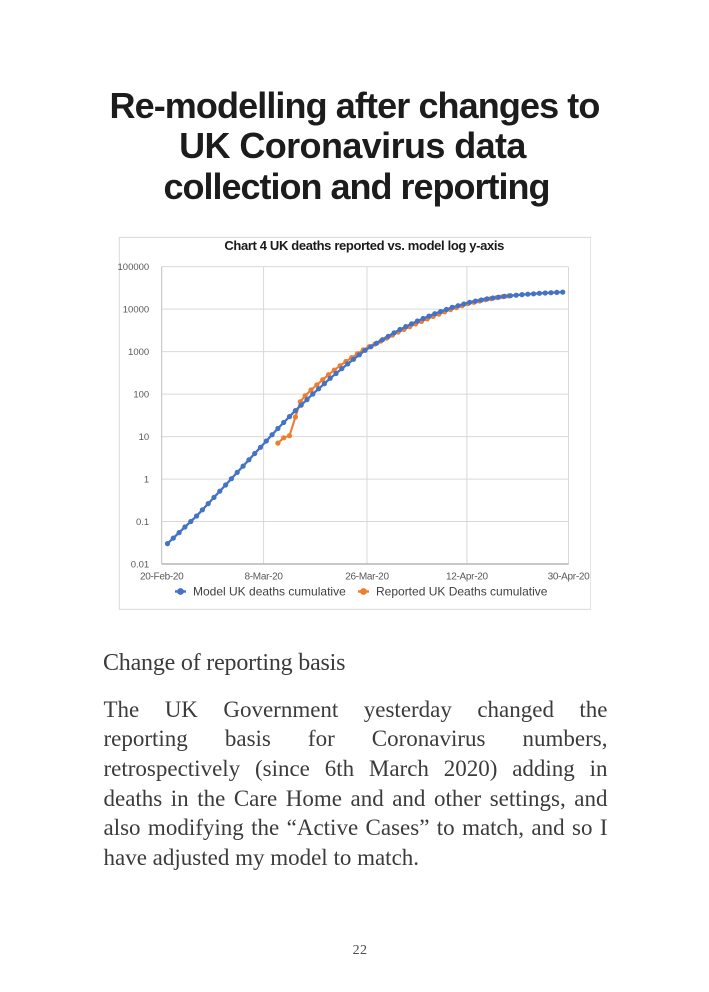 Image resolution: width=709 pixels, height=992 pixels. What do you see at coordinates (467, 577) in the screenshot?
I see `svg-text: 12-Apr-20` at bounding box center [467, 577].